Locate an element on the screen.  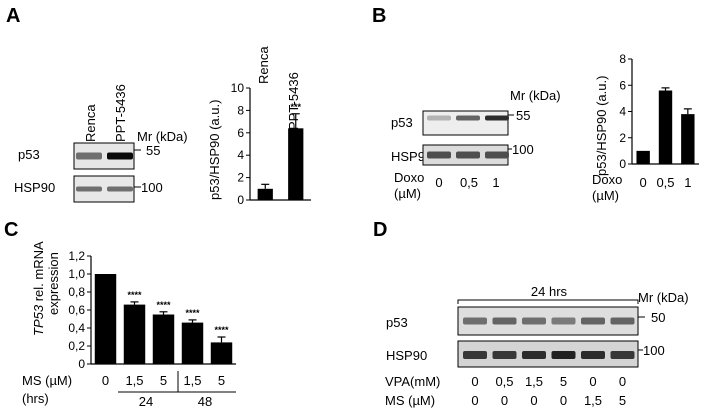
panel-letter-d: D is located at coordinates (380, 230).